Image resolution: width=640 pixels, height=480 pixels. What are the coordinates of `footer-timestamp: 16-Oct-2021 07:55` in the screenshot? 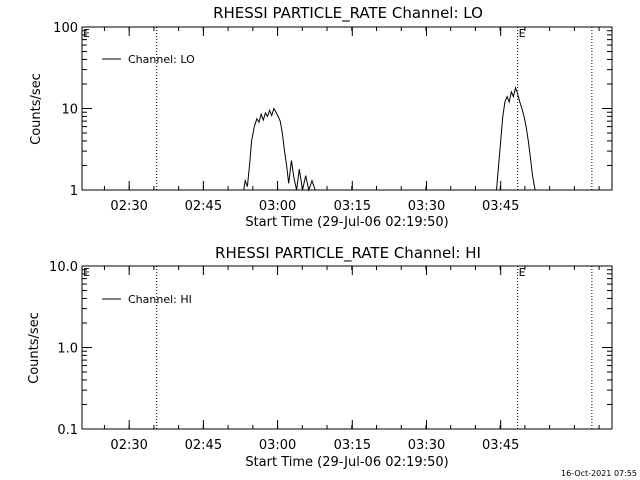 It's located at (599, 473).